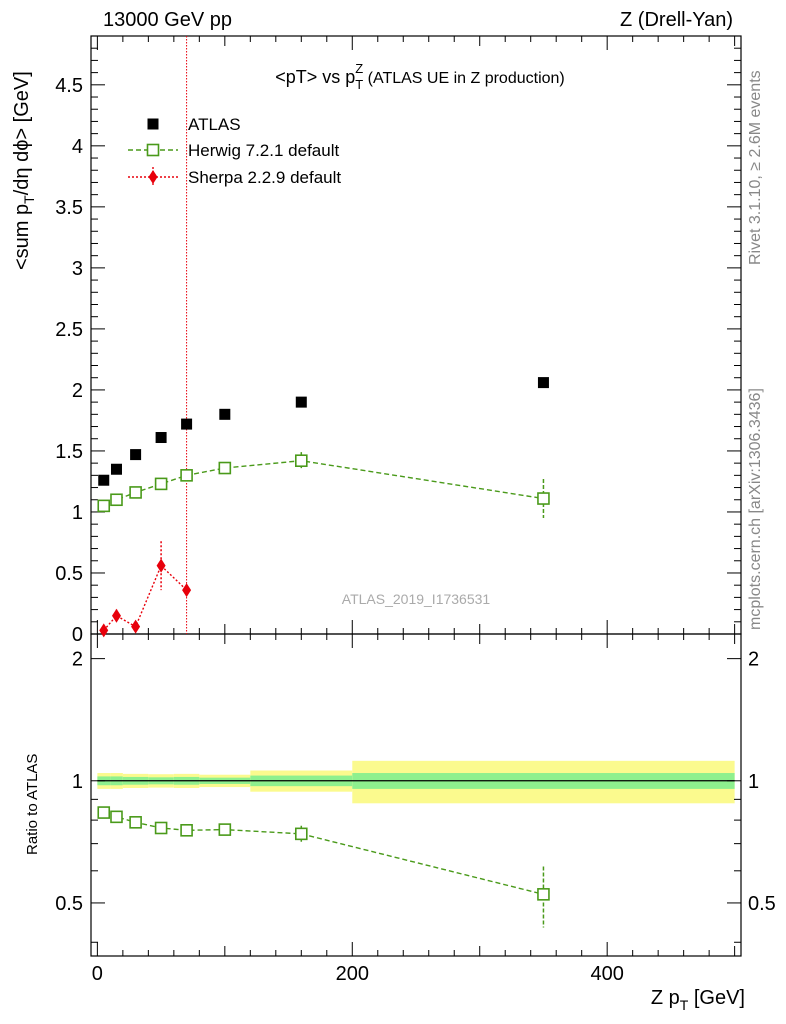 The image size is (786, 1024). I want to click on main-y-tick-label-3: 3, so click(77, 269).